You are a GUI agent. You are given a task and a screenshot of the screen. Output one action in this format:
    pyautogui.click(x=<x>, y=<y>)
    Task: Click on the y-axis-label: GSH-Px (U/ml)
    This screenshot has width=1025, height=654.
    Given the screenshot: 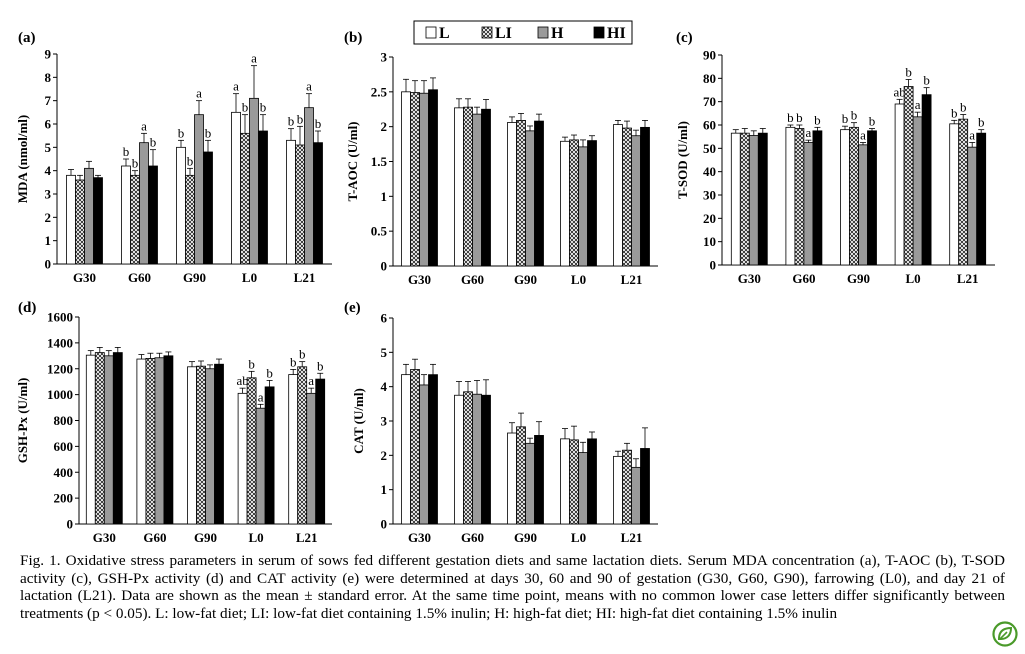 What is the action you would take?
    pyautogui.click(x=22, y=421)
    